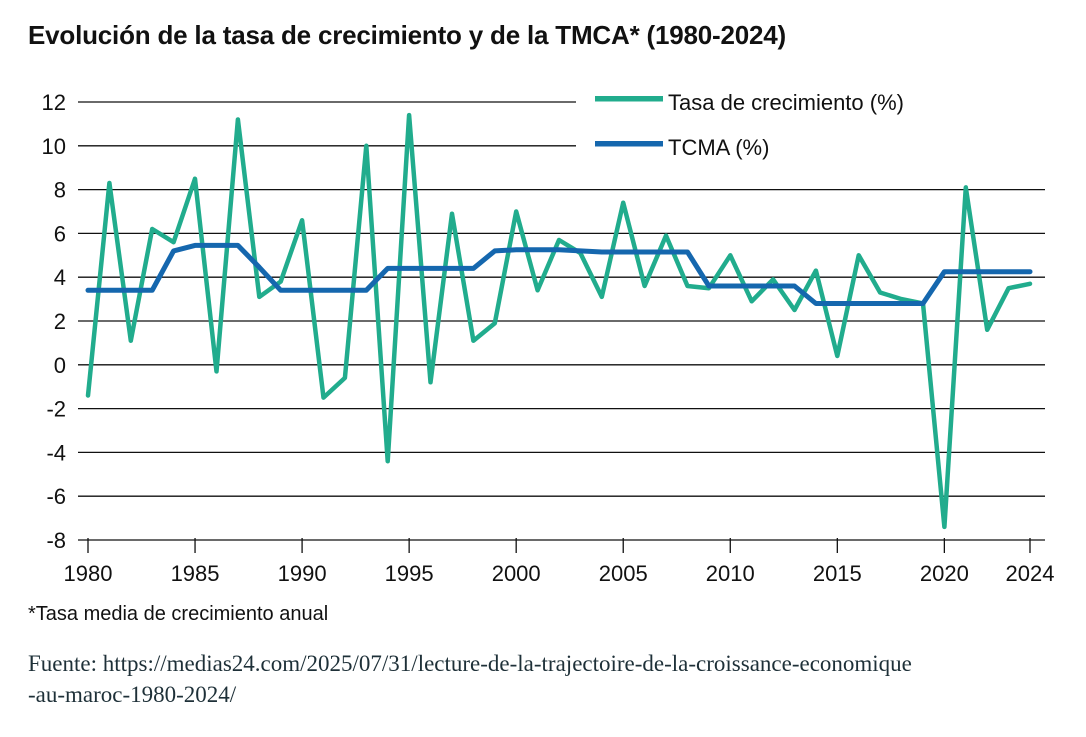 The image size is (1086, 737). I want to click on x-tick-label: 2000, so click(516, 573).